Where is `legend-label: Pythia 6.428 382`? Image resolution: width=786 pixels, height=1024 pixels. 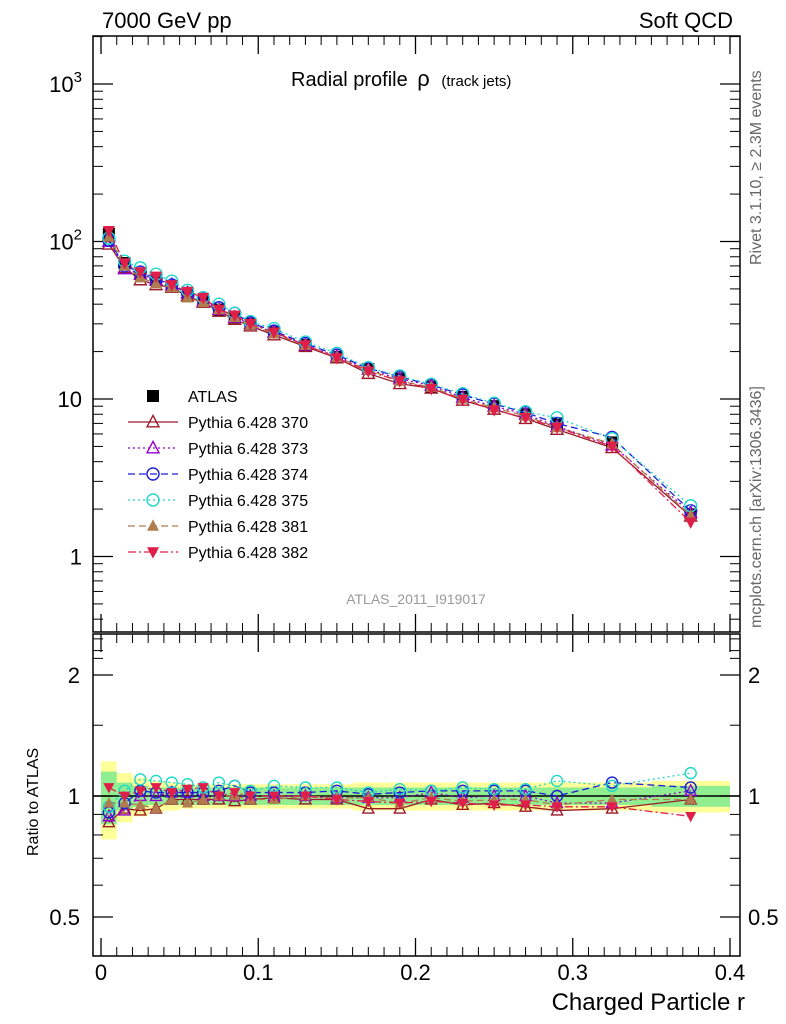
legend-label: Pythia 6.428 382 is located at coordinates (248, 553).